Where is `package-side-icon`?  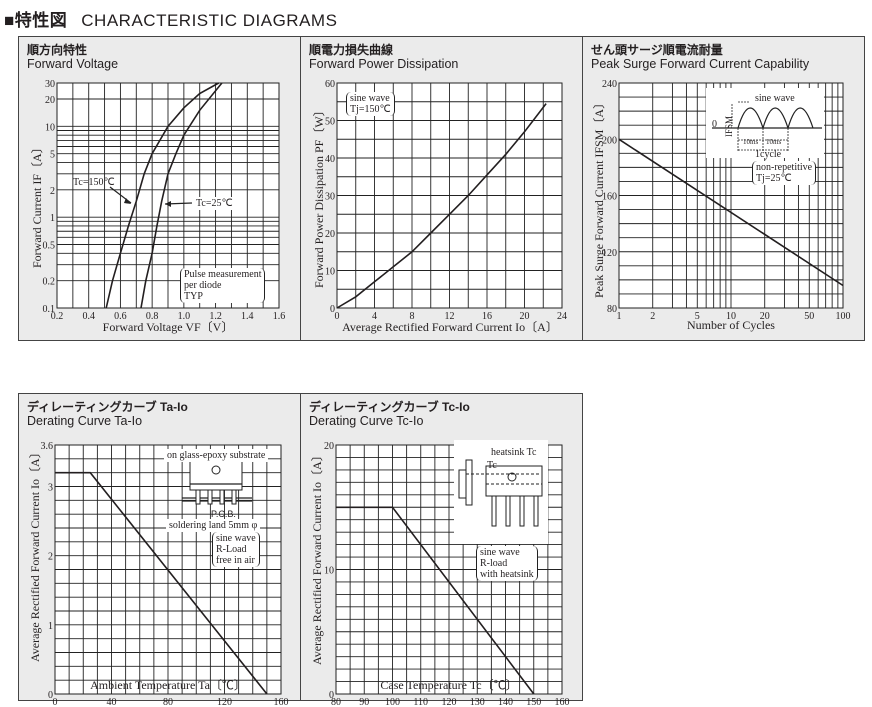 package-side-icon is located at coordinates (462, 484).